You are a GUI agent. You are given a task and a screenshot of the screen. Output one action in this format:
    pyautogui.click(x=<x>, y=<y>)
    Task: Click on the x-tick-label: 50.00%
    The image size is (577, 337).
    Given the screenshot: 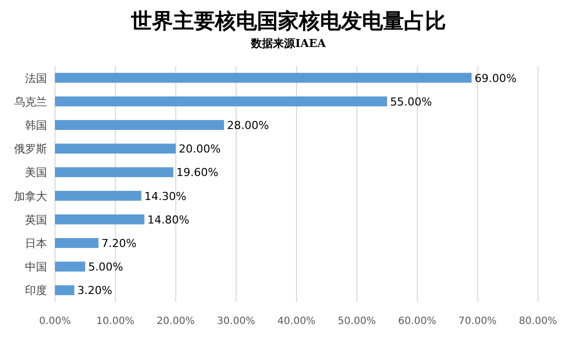 What is the action you would take?
    pyautogui.click(x=357, y=321)
    